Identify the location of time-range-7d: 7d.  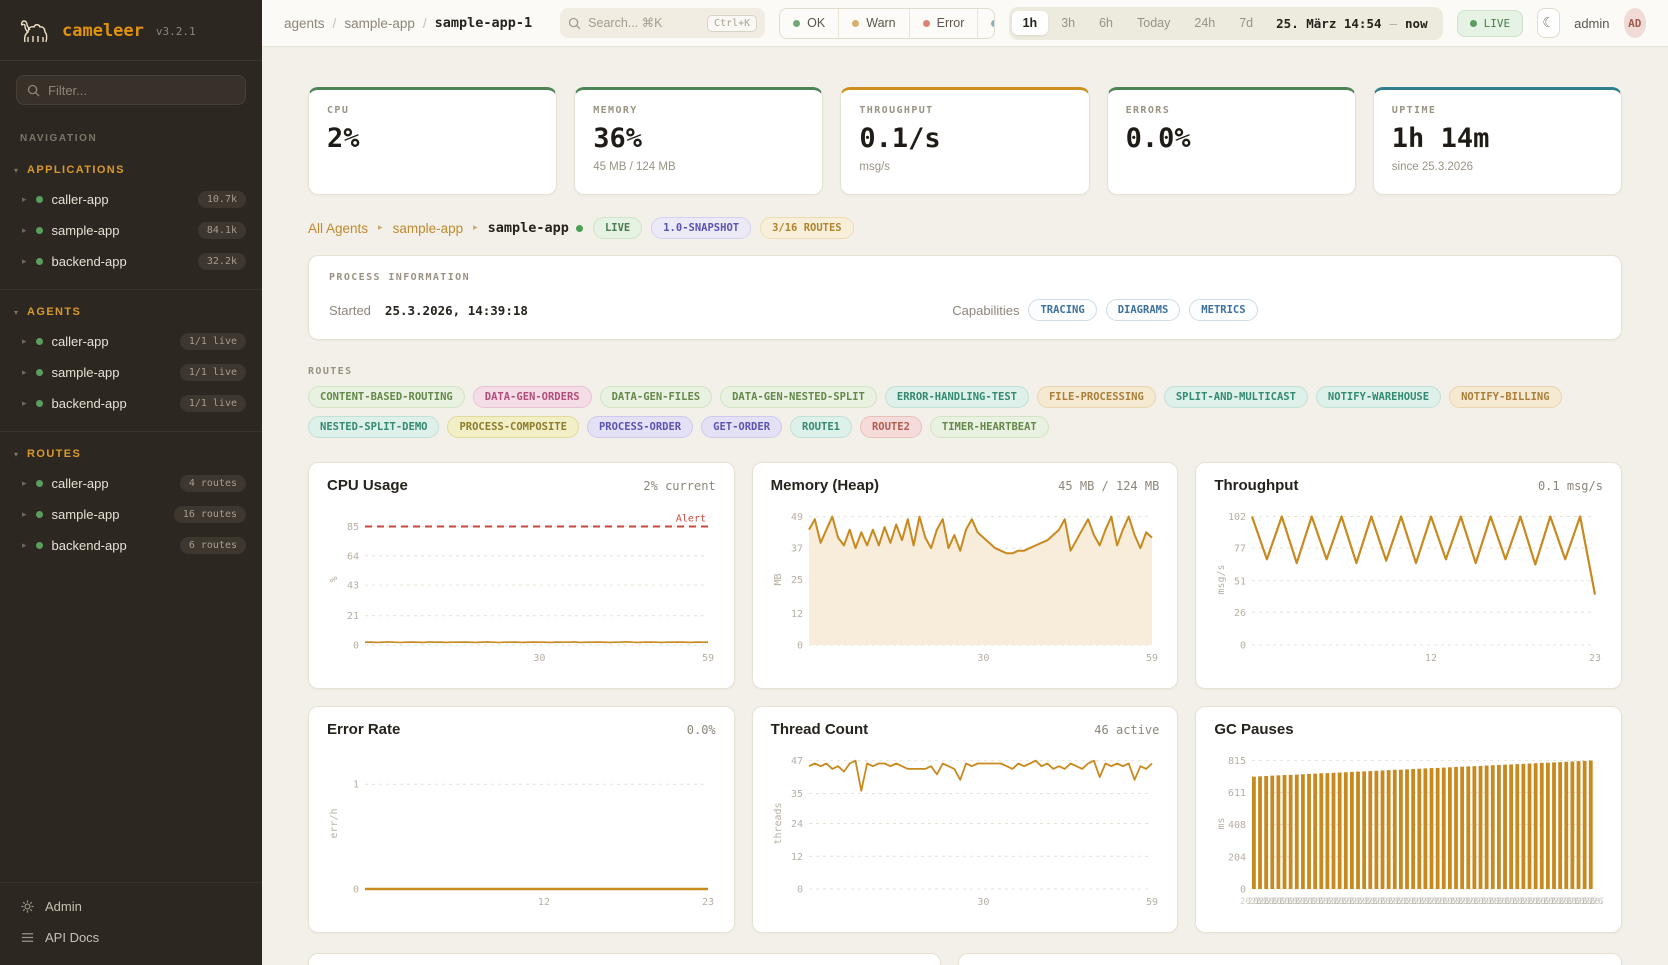
(1246, 23).